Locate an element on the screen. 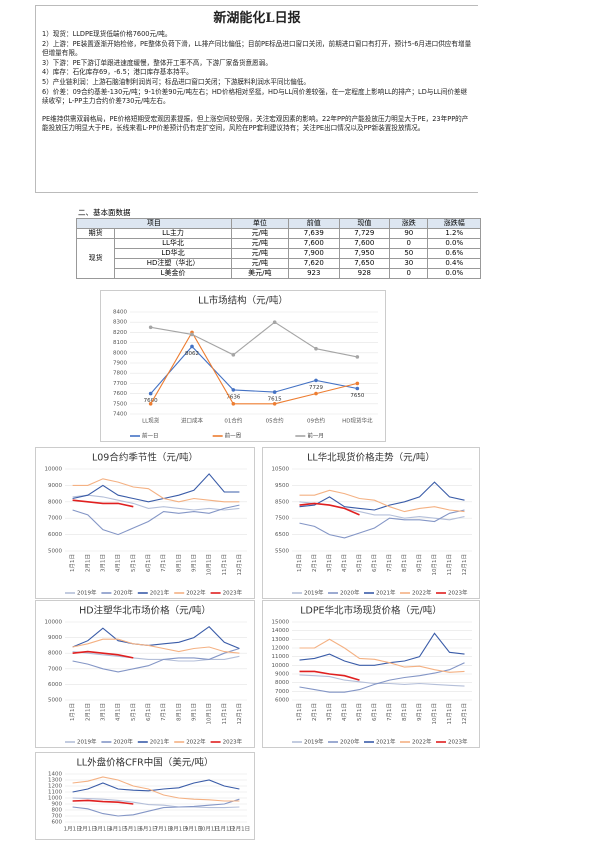 This screenshot has width=595, height=842. table-row: 期货 LL主力 元/吨 7,639 7,729 90 1.2% is located at coordinates (278, 233).